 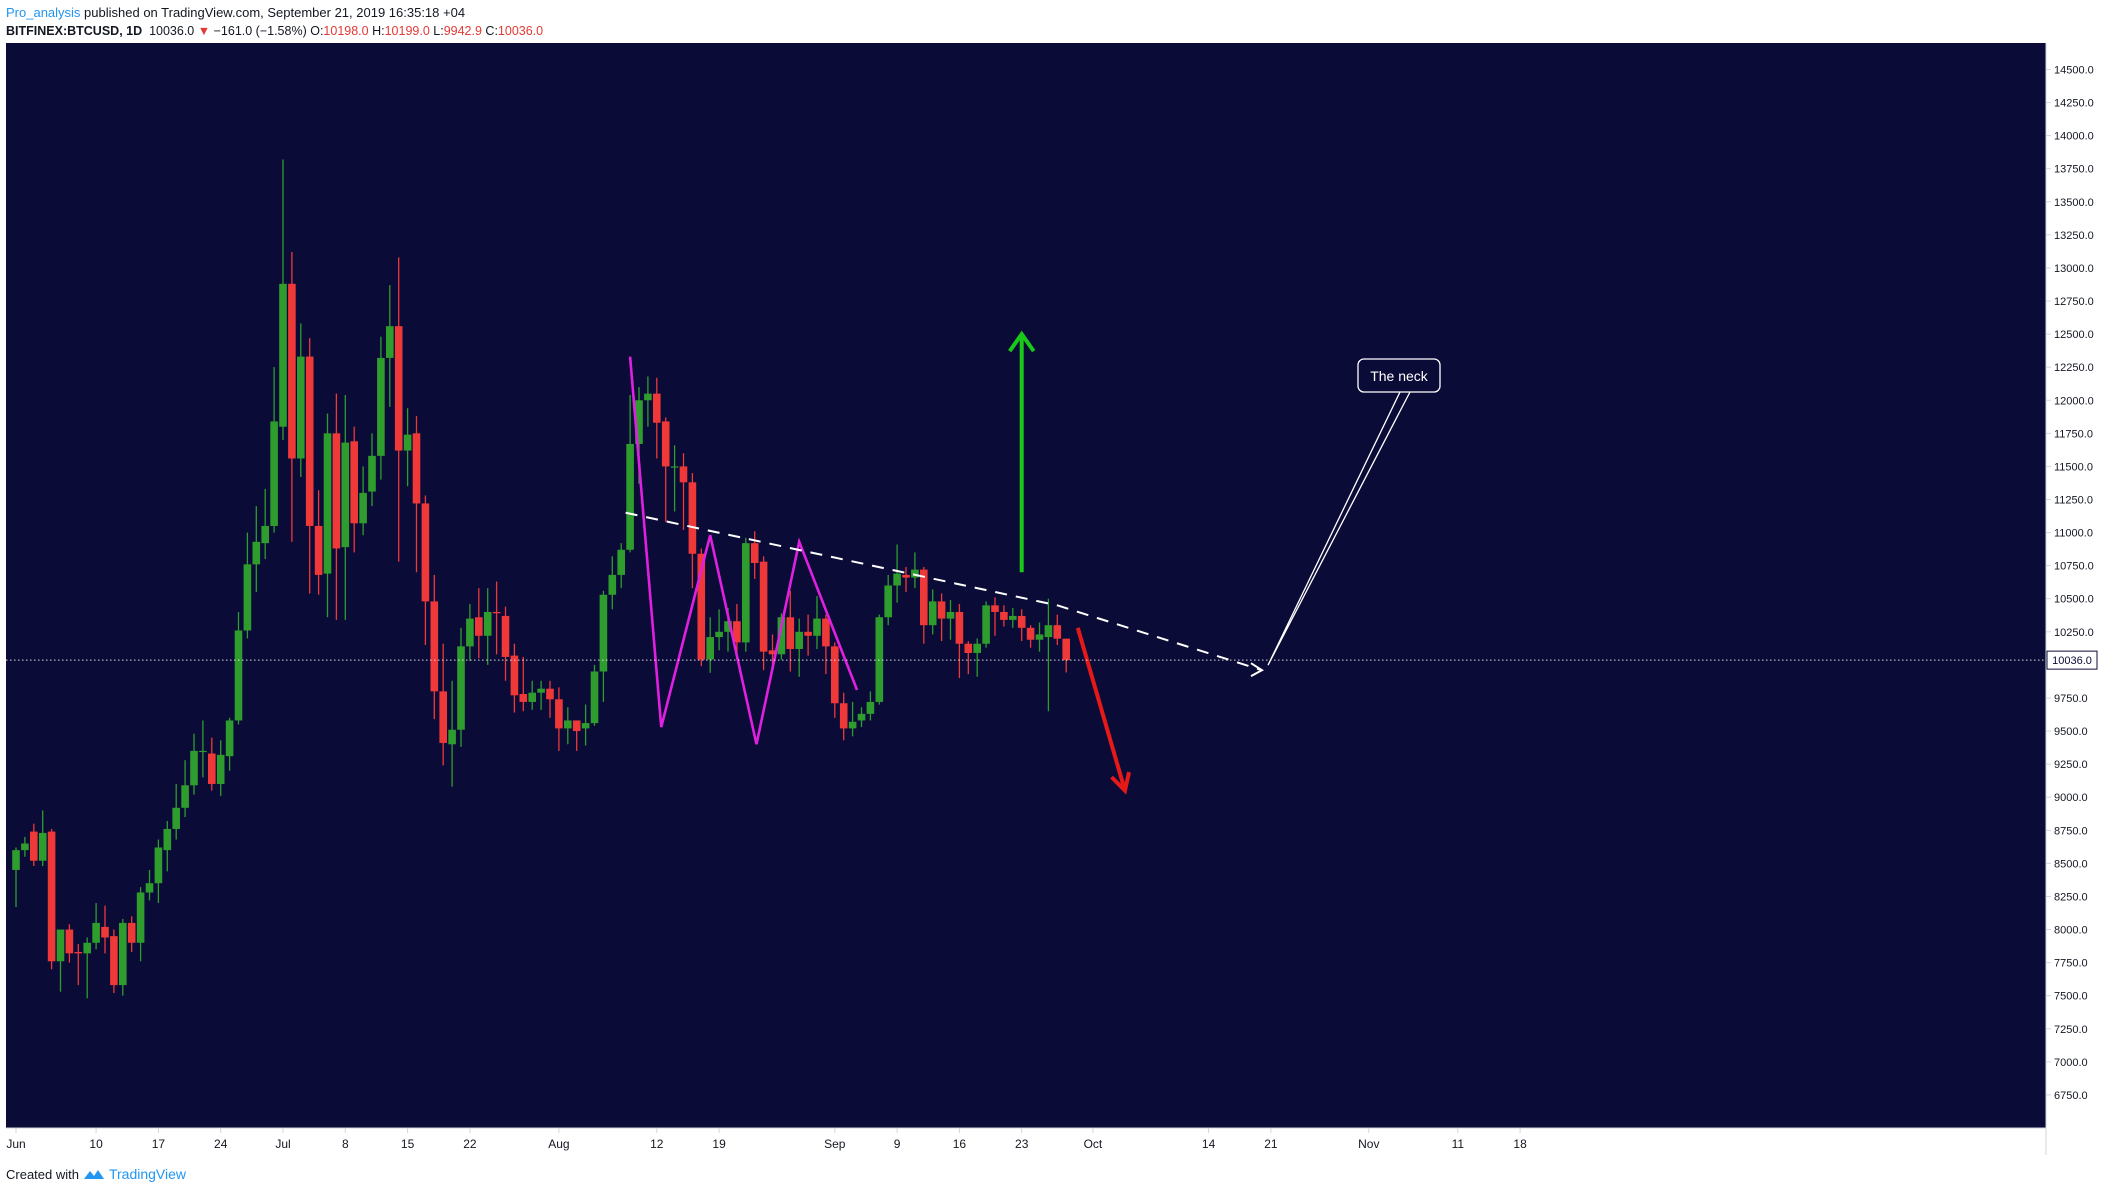 What do you see at coordinates (1399, 376) in the screenshot?
I see `callout-text: The neck` at bounding box center [1399, 376].